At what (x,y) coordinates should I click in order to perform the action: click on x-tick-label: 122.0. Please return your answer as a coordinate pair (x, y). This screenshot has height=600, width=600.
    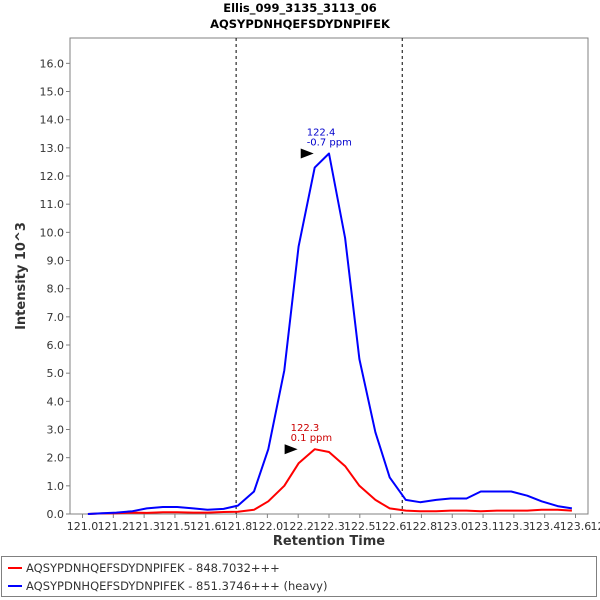
    Looking at the image, I should click on (268, 526).